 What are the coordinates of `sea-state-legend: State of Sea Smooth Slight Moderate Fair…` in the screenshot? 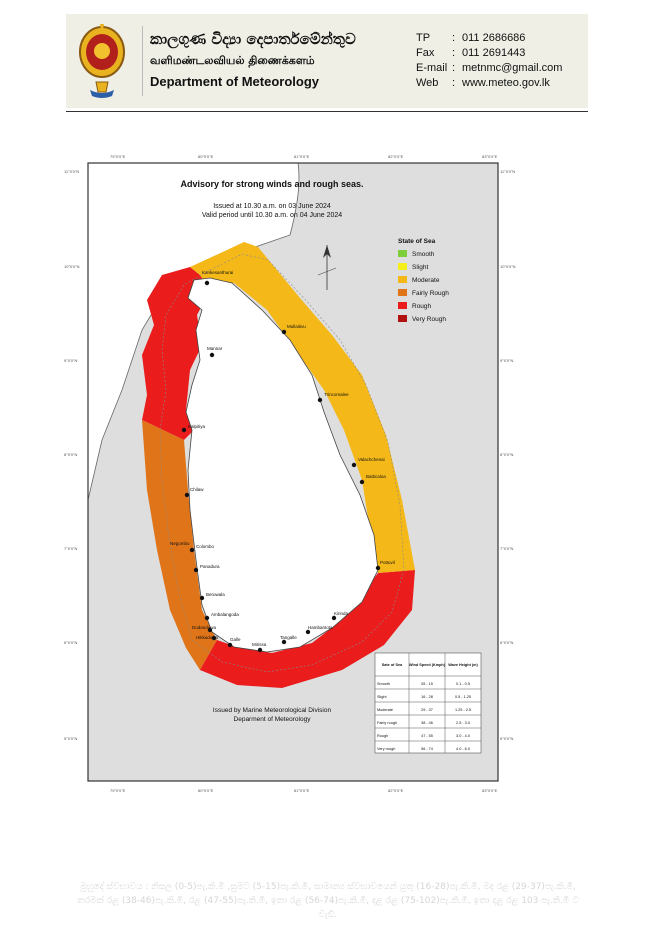 It's located at (423, 280).